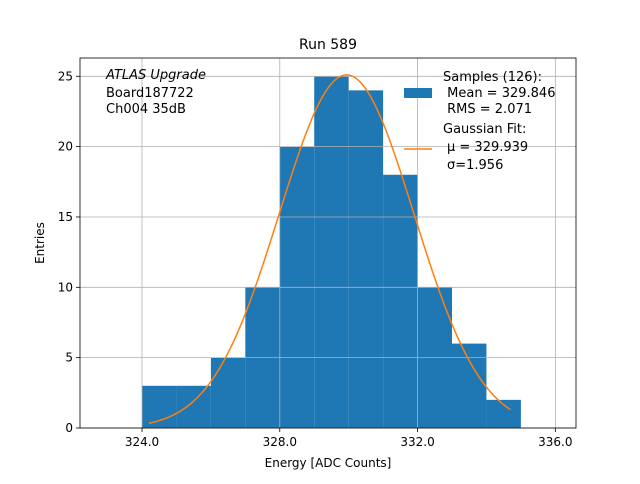 The image size is (640, 484). What do you see at coordinates (40, 243) in the screenshot?
I see `y-axis-label: Entries` at bounding box center [40, 243].